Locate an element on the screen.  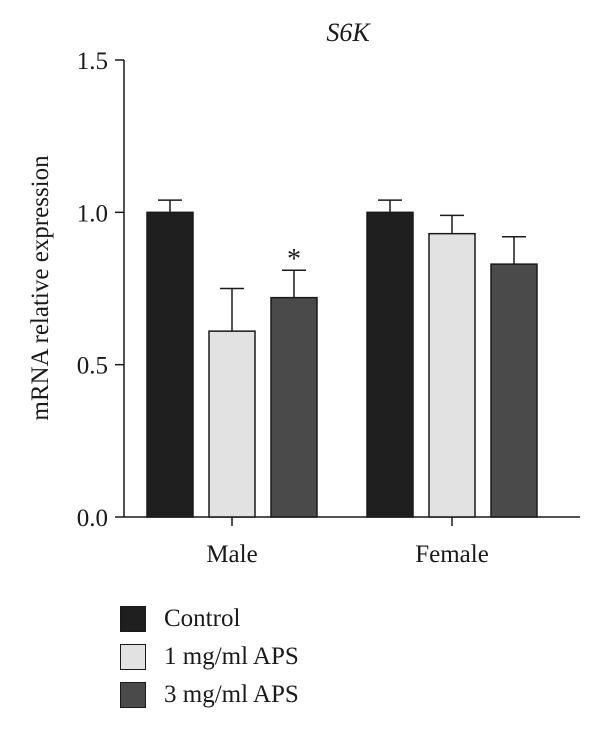
legend-item-1mg-aps: 1 mg/ml APS is located at coordinates (209, 657).